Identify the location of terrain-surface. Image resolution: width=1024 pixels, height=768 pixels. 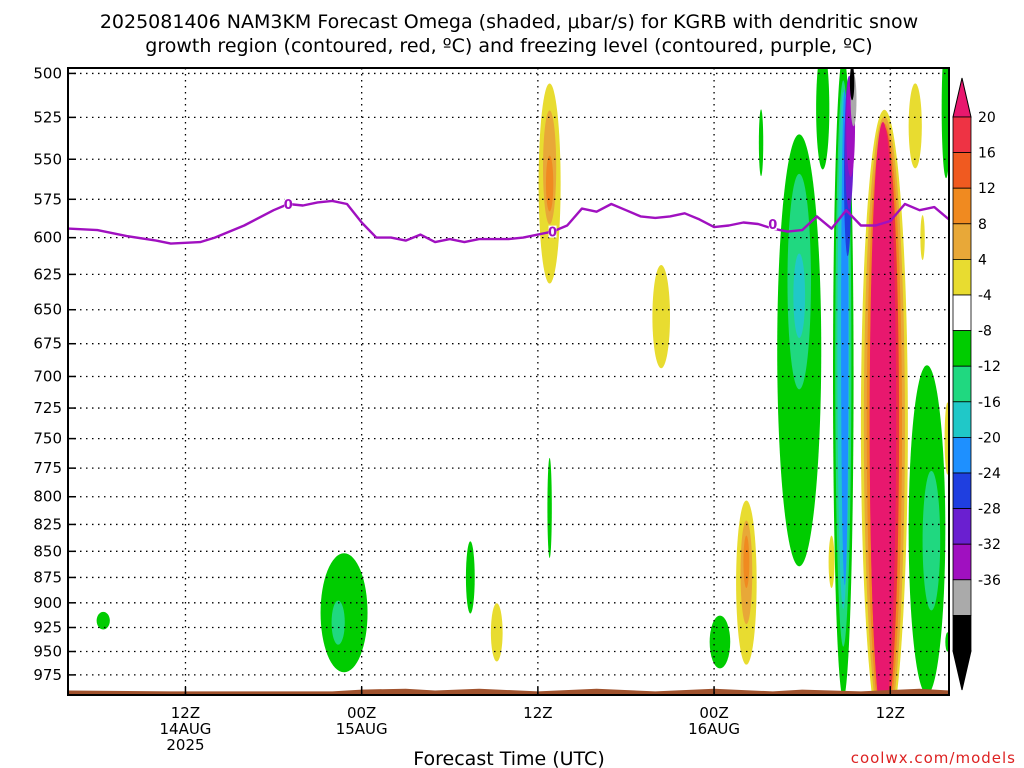
(508, 691).